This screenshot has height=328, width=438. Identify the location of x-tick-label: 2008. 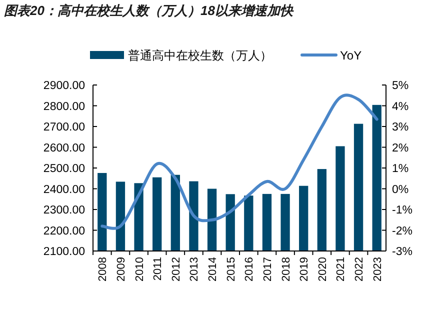
(103, 269).